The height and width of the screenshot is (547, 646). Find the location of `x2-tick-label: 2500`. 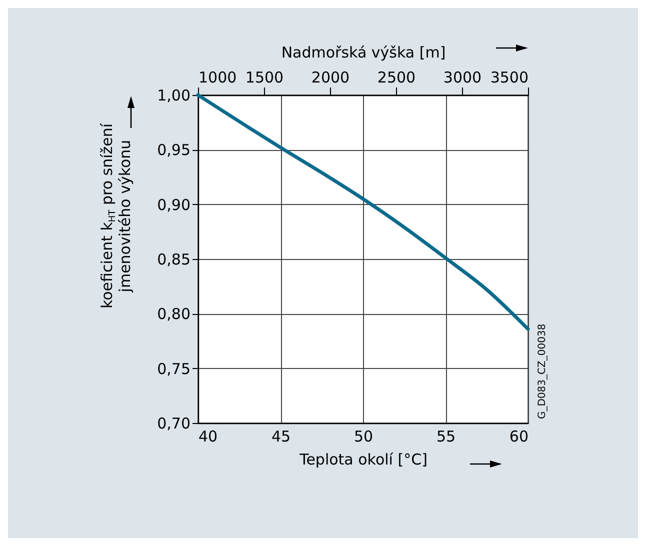

x2-tick-label: 2500 is located at coordinates (396, 77).